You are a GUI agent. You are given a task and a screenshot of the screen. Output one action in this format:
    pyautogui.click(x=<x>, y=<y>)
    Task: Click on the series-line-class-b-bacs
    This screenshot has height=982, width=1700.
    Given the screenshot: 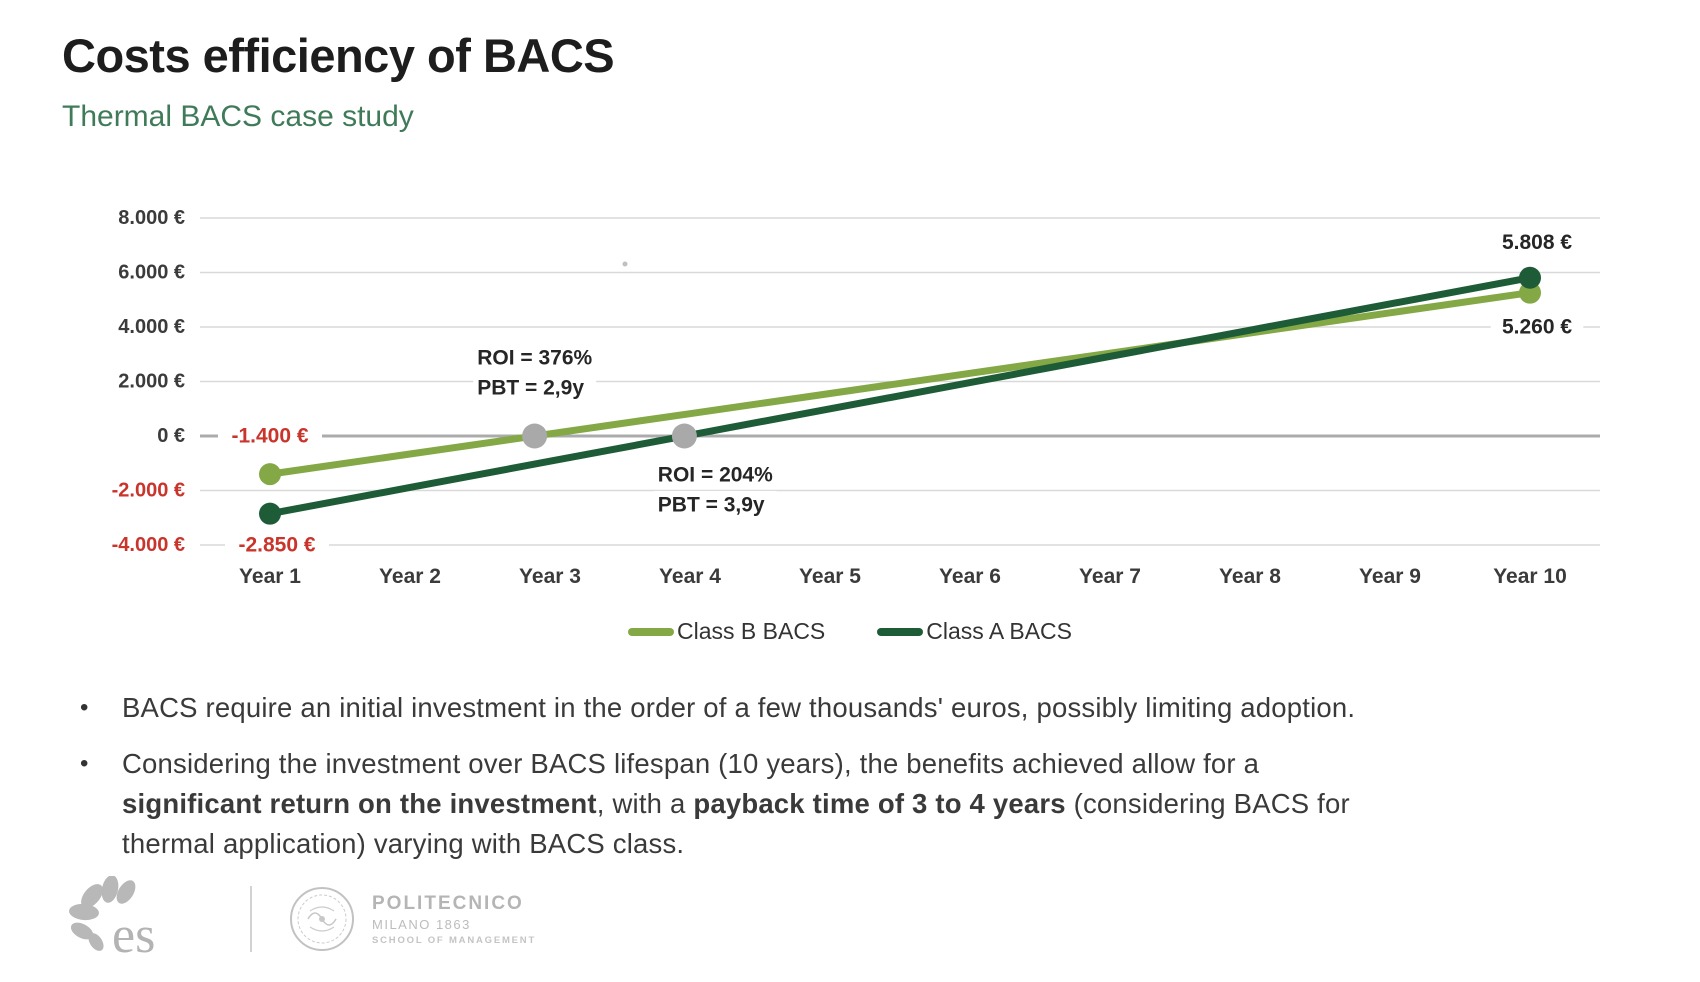 What is the action you would take?
    pyautogui.click(x=900, y=383)
    